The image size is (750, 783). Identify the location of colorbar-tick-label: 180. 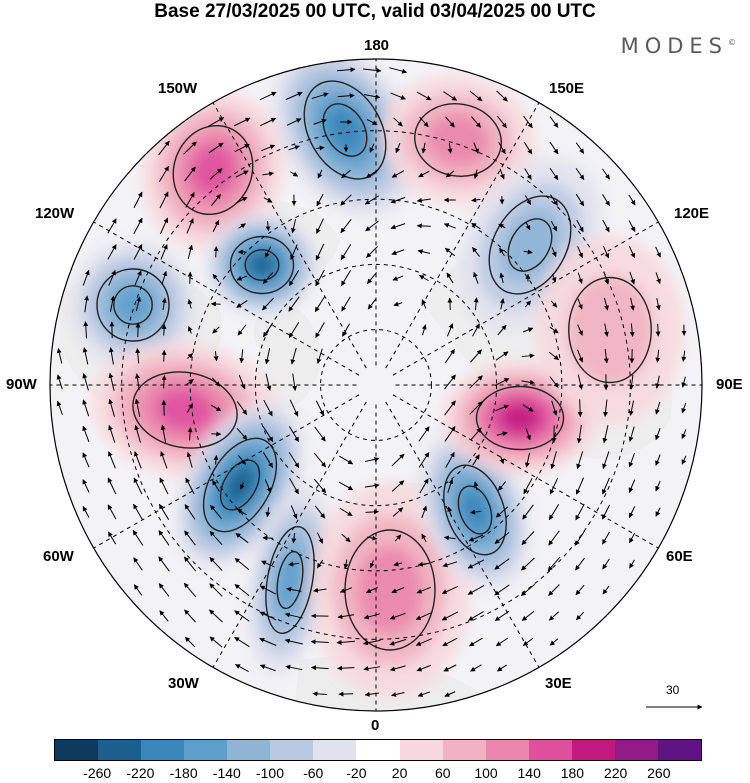
(572, 773).